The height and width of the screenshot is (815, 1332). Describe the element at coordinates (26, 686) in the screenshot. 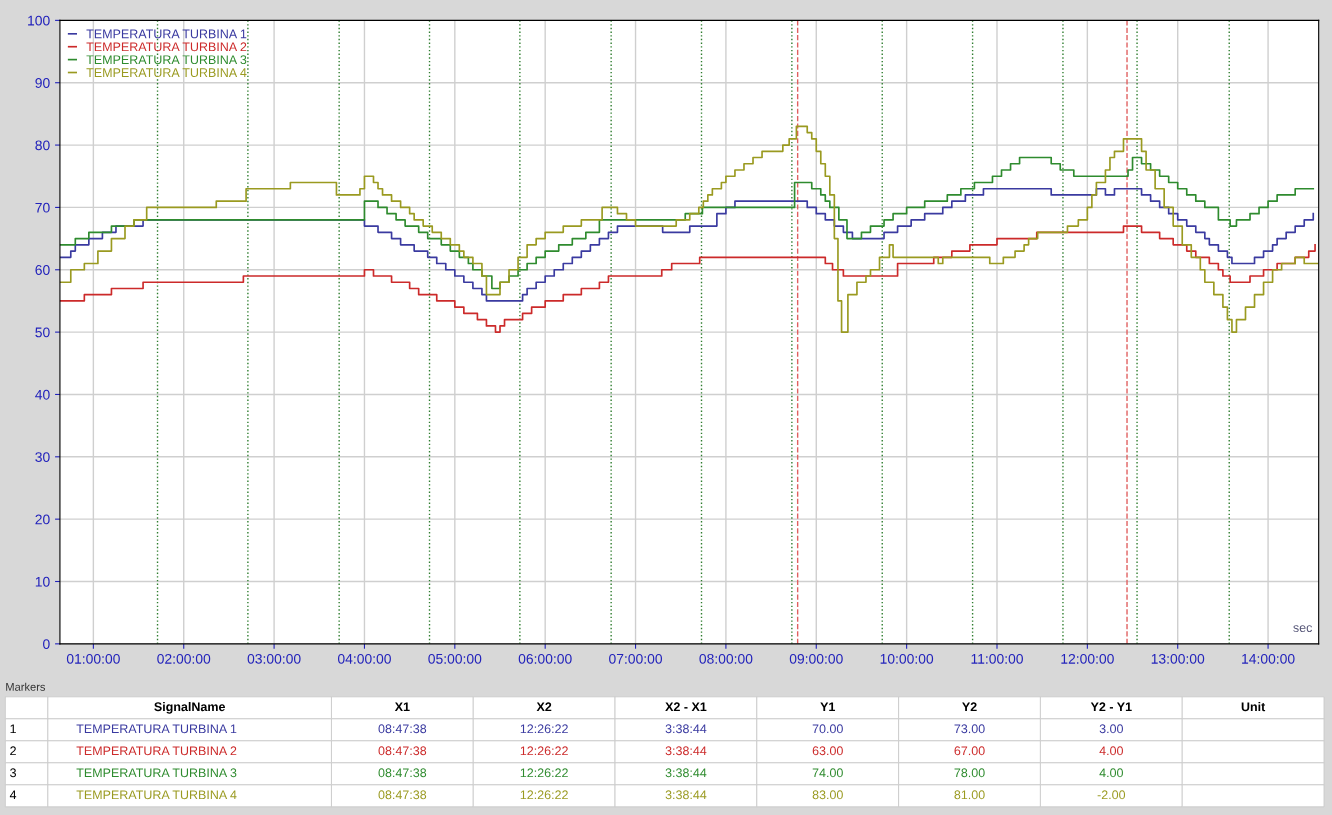

I see `text: Markers` at that location.